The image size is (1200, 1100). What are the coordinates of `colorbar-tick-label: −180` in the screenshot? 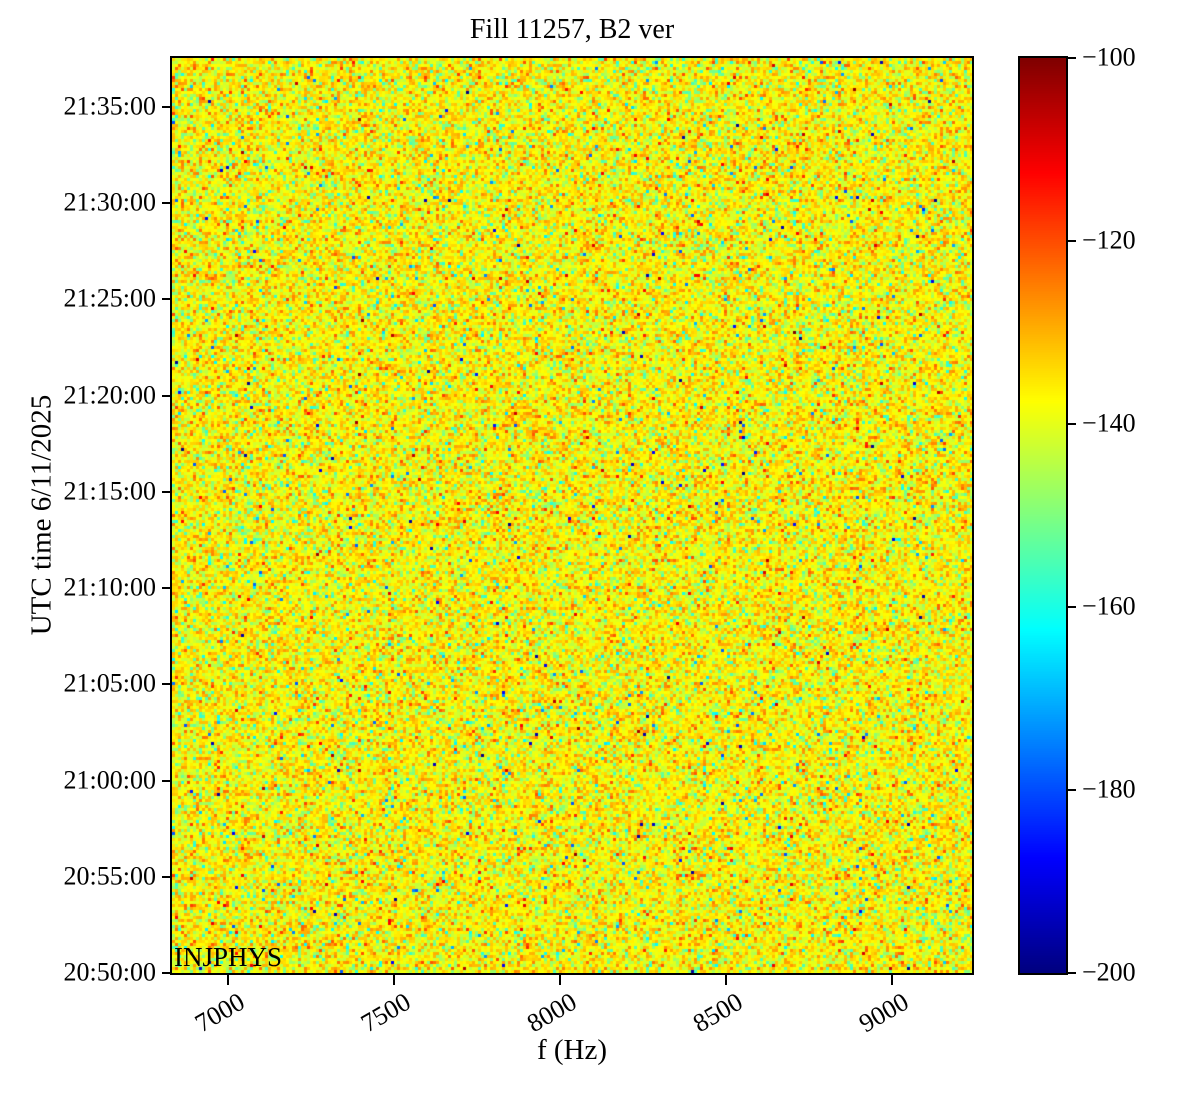 It's located at (1109, 789).